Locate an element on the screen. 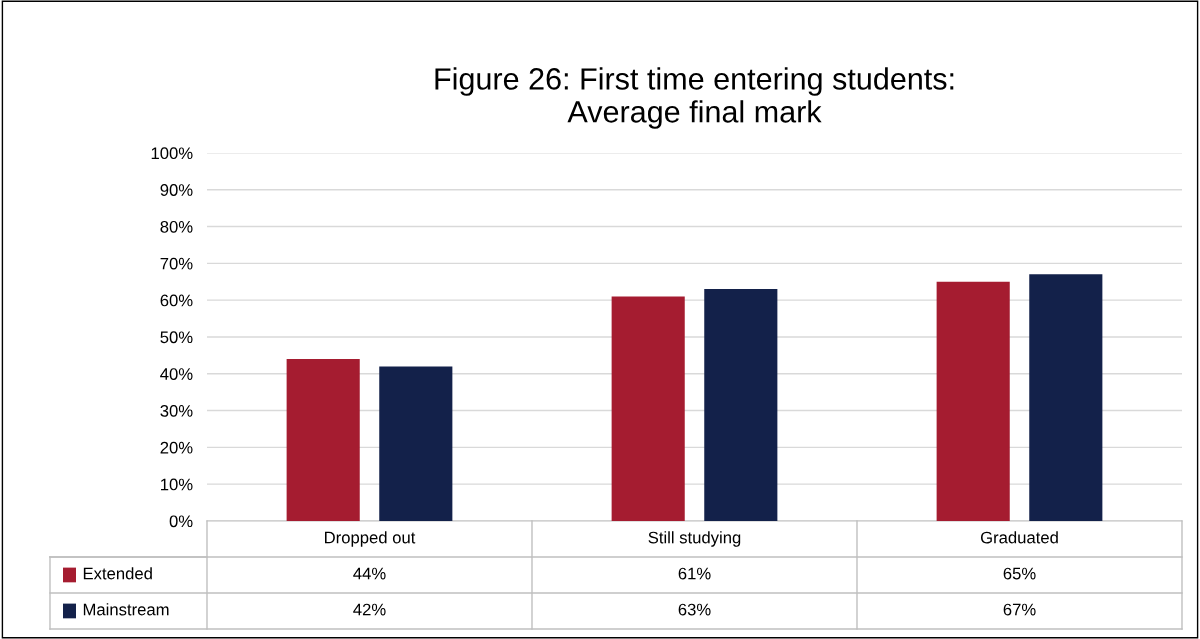  data-label: 65% is located at coordinates (1019, 573).